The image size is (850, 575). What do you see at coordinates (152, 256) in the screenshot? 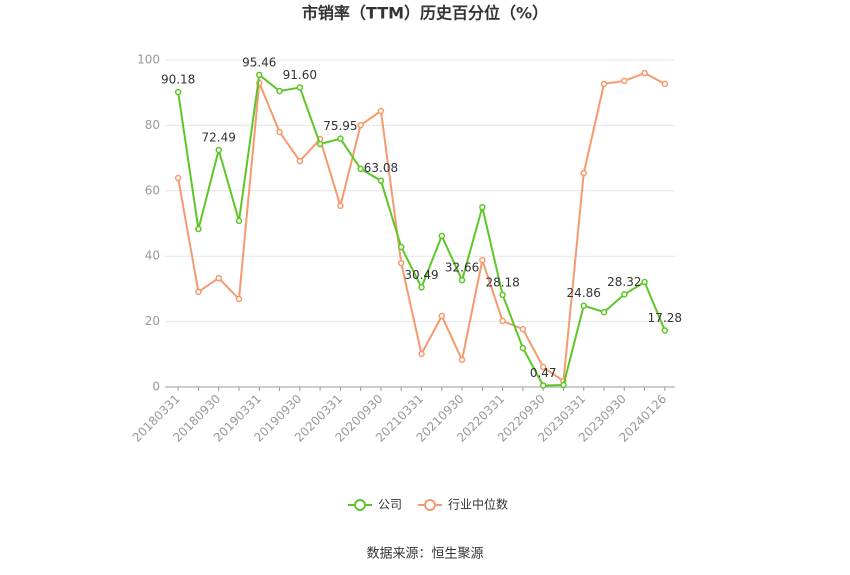
I see `y-tick-label: 40` at bounding box center [152, 256].